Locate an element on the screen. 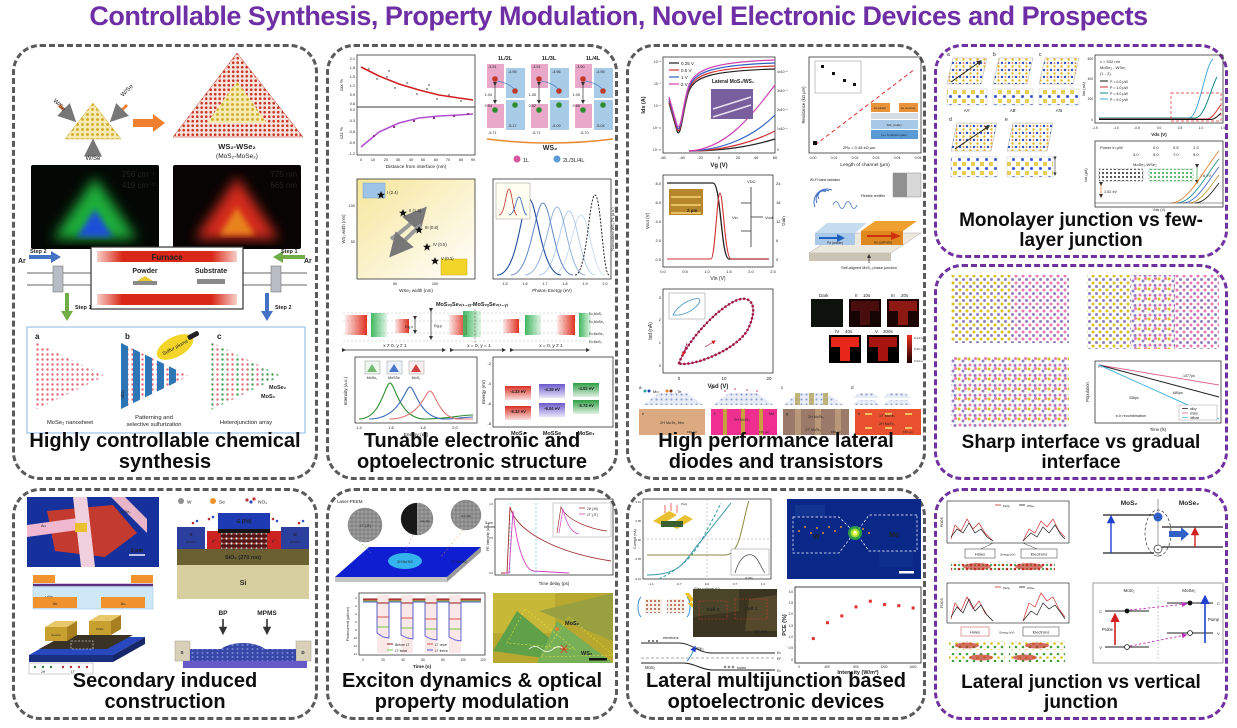 The height and width of the screenshot is (728, 1237). y1-tick: 10⁻¹³ is located at coordinates (657, 150).